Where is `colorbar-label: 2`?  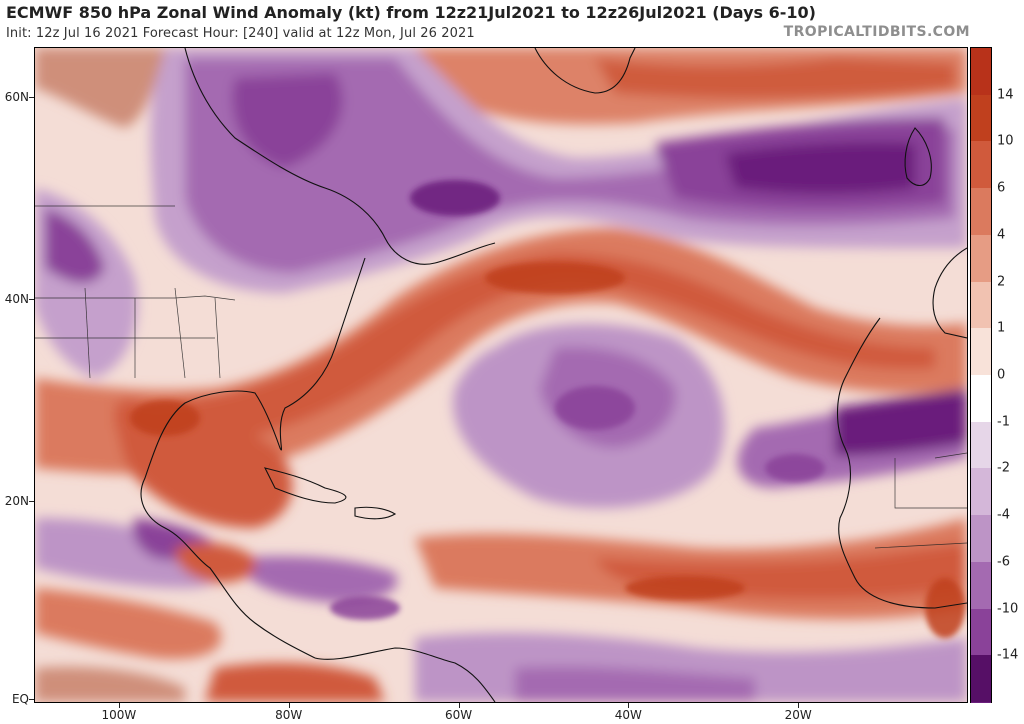
colorbar-label: 2 is located at coordinates (1001, 282).